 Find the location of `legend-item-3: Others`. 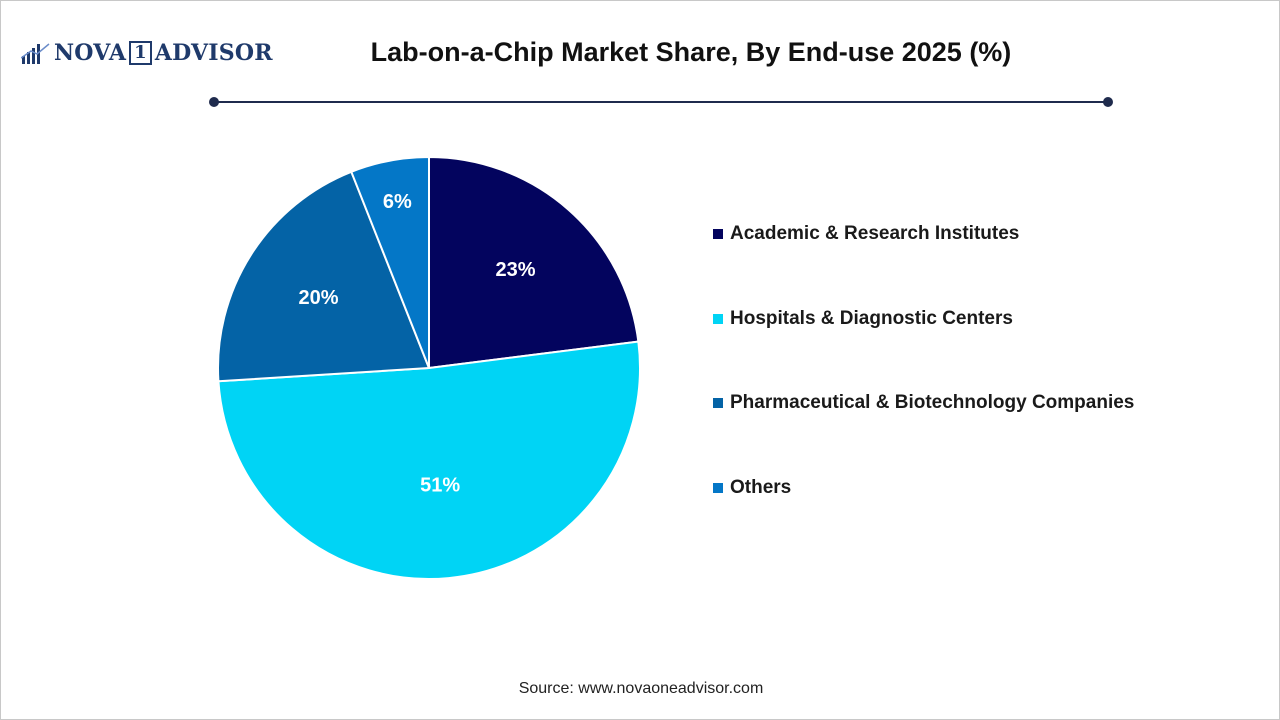

legend-item-3: Others is located at coordinates (923, 488).